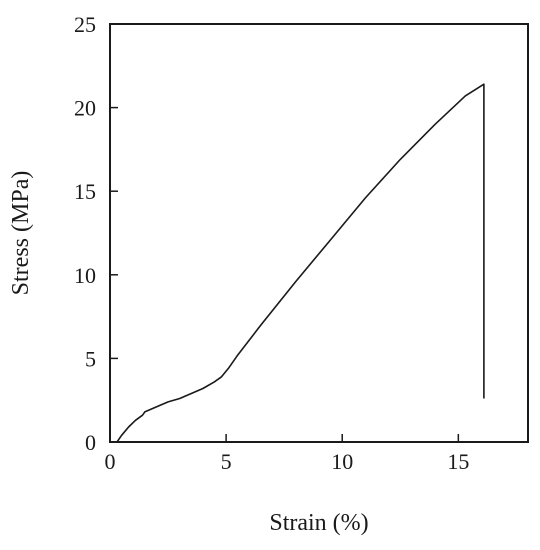 This screenshot has width=540, height=550. I want to click on y-tick-label-5: 5, so click(90, 358).